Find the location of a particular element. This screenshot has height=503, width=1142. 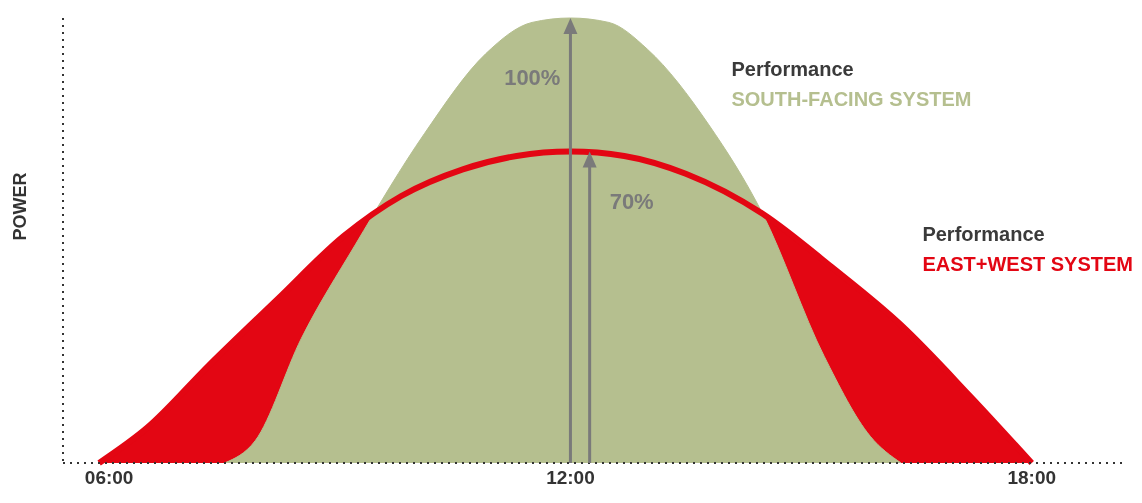

text: Performance EAST+WEST SYSTEM is located at coordinates (1027, 248).